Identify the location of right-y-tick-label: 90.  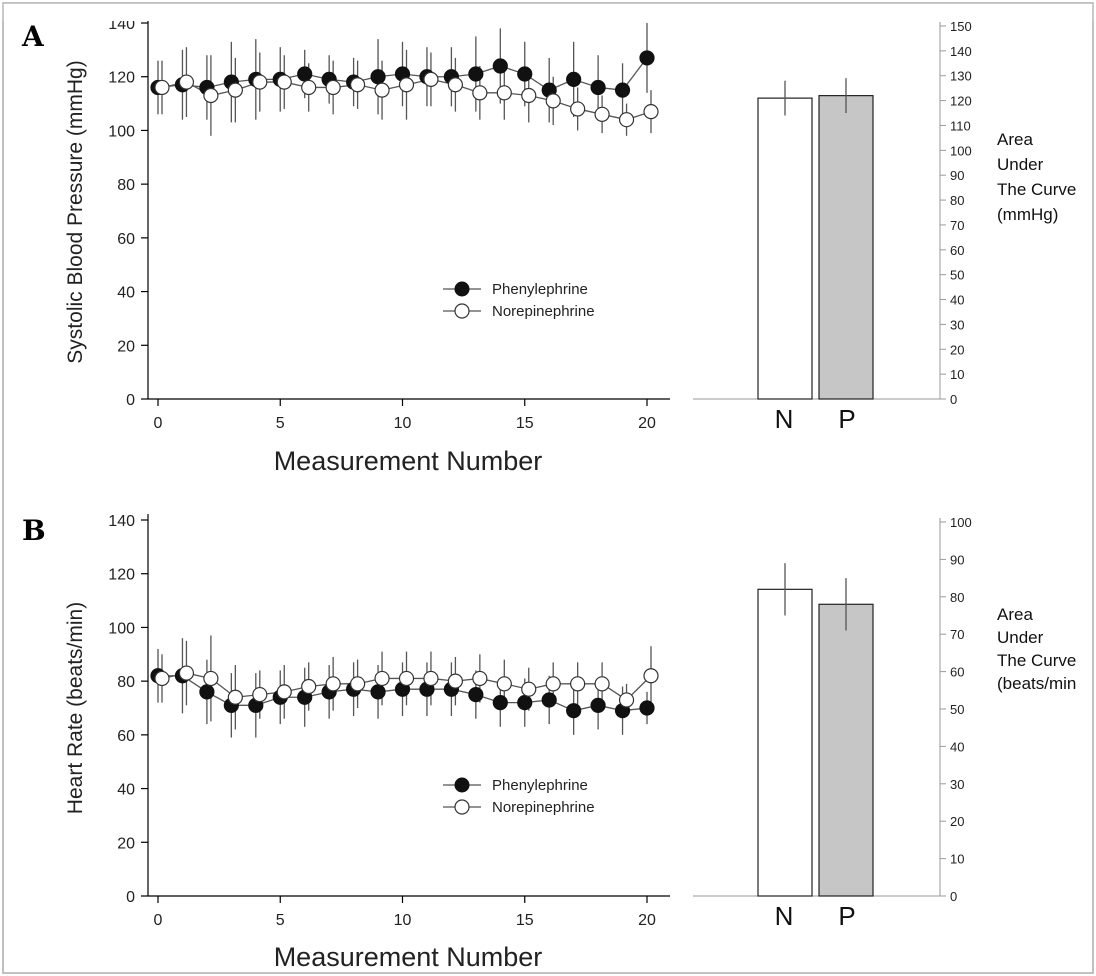
(957, 175).